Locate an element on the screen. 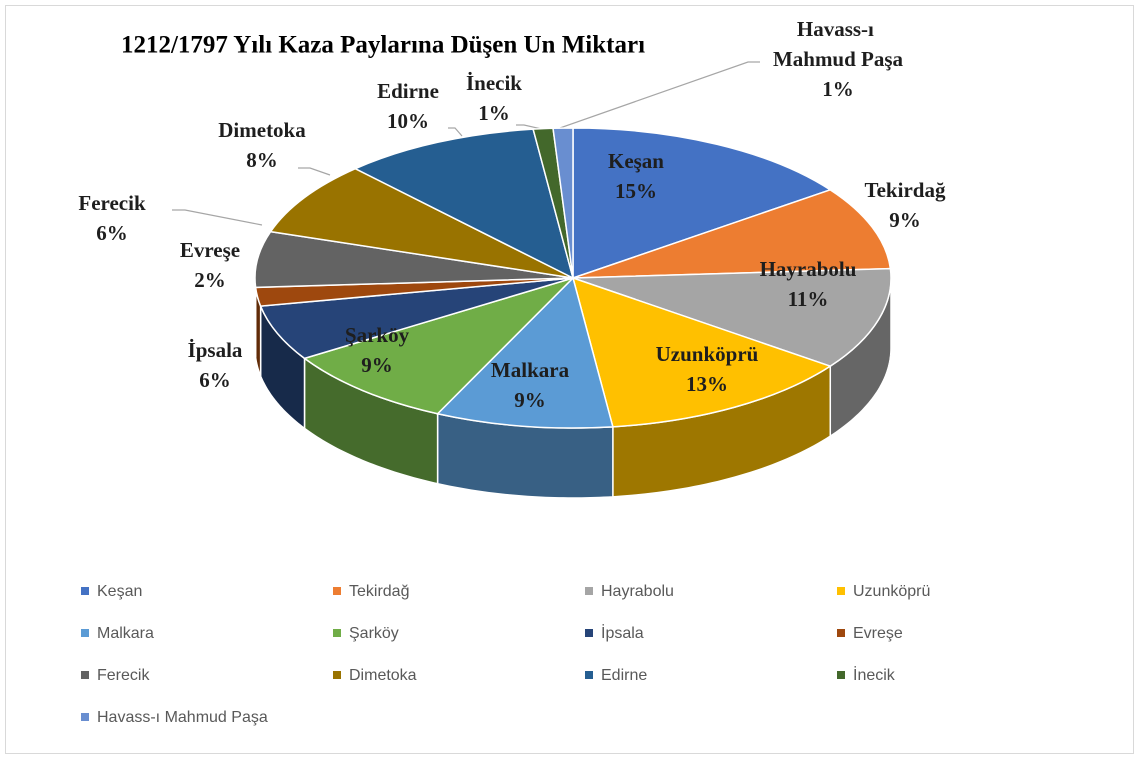 Image resolution: width=1140 pixels, height=760 pixels. data-label-value: 8% is located at coordinates (262, 160).